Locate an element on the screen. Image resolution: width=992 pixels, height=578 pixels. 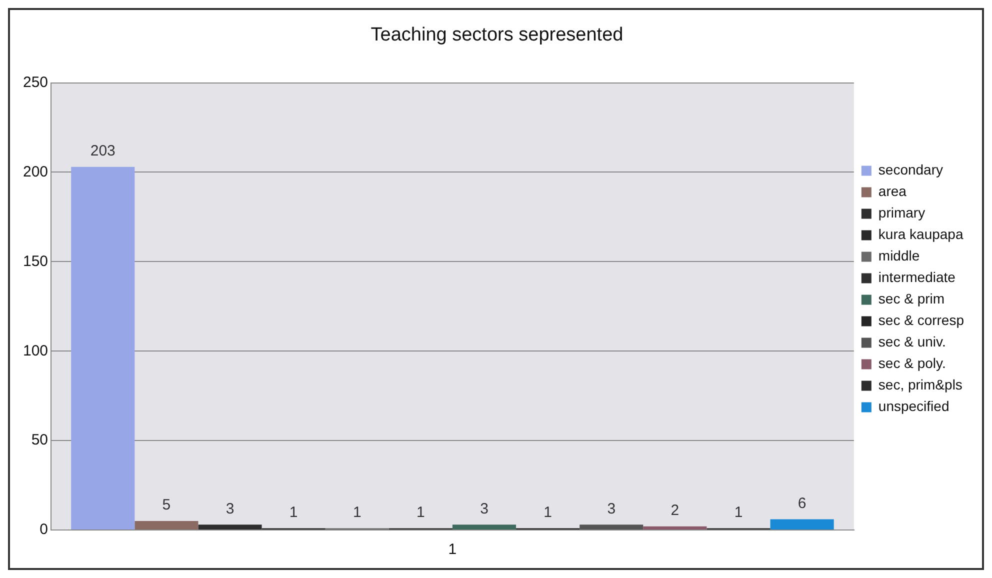
y-tick-label: 50 is located at coordinates (39, 440).